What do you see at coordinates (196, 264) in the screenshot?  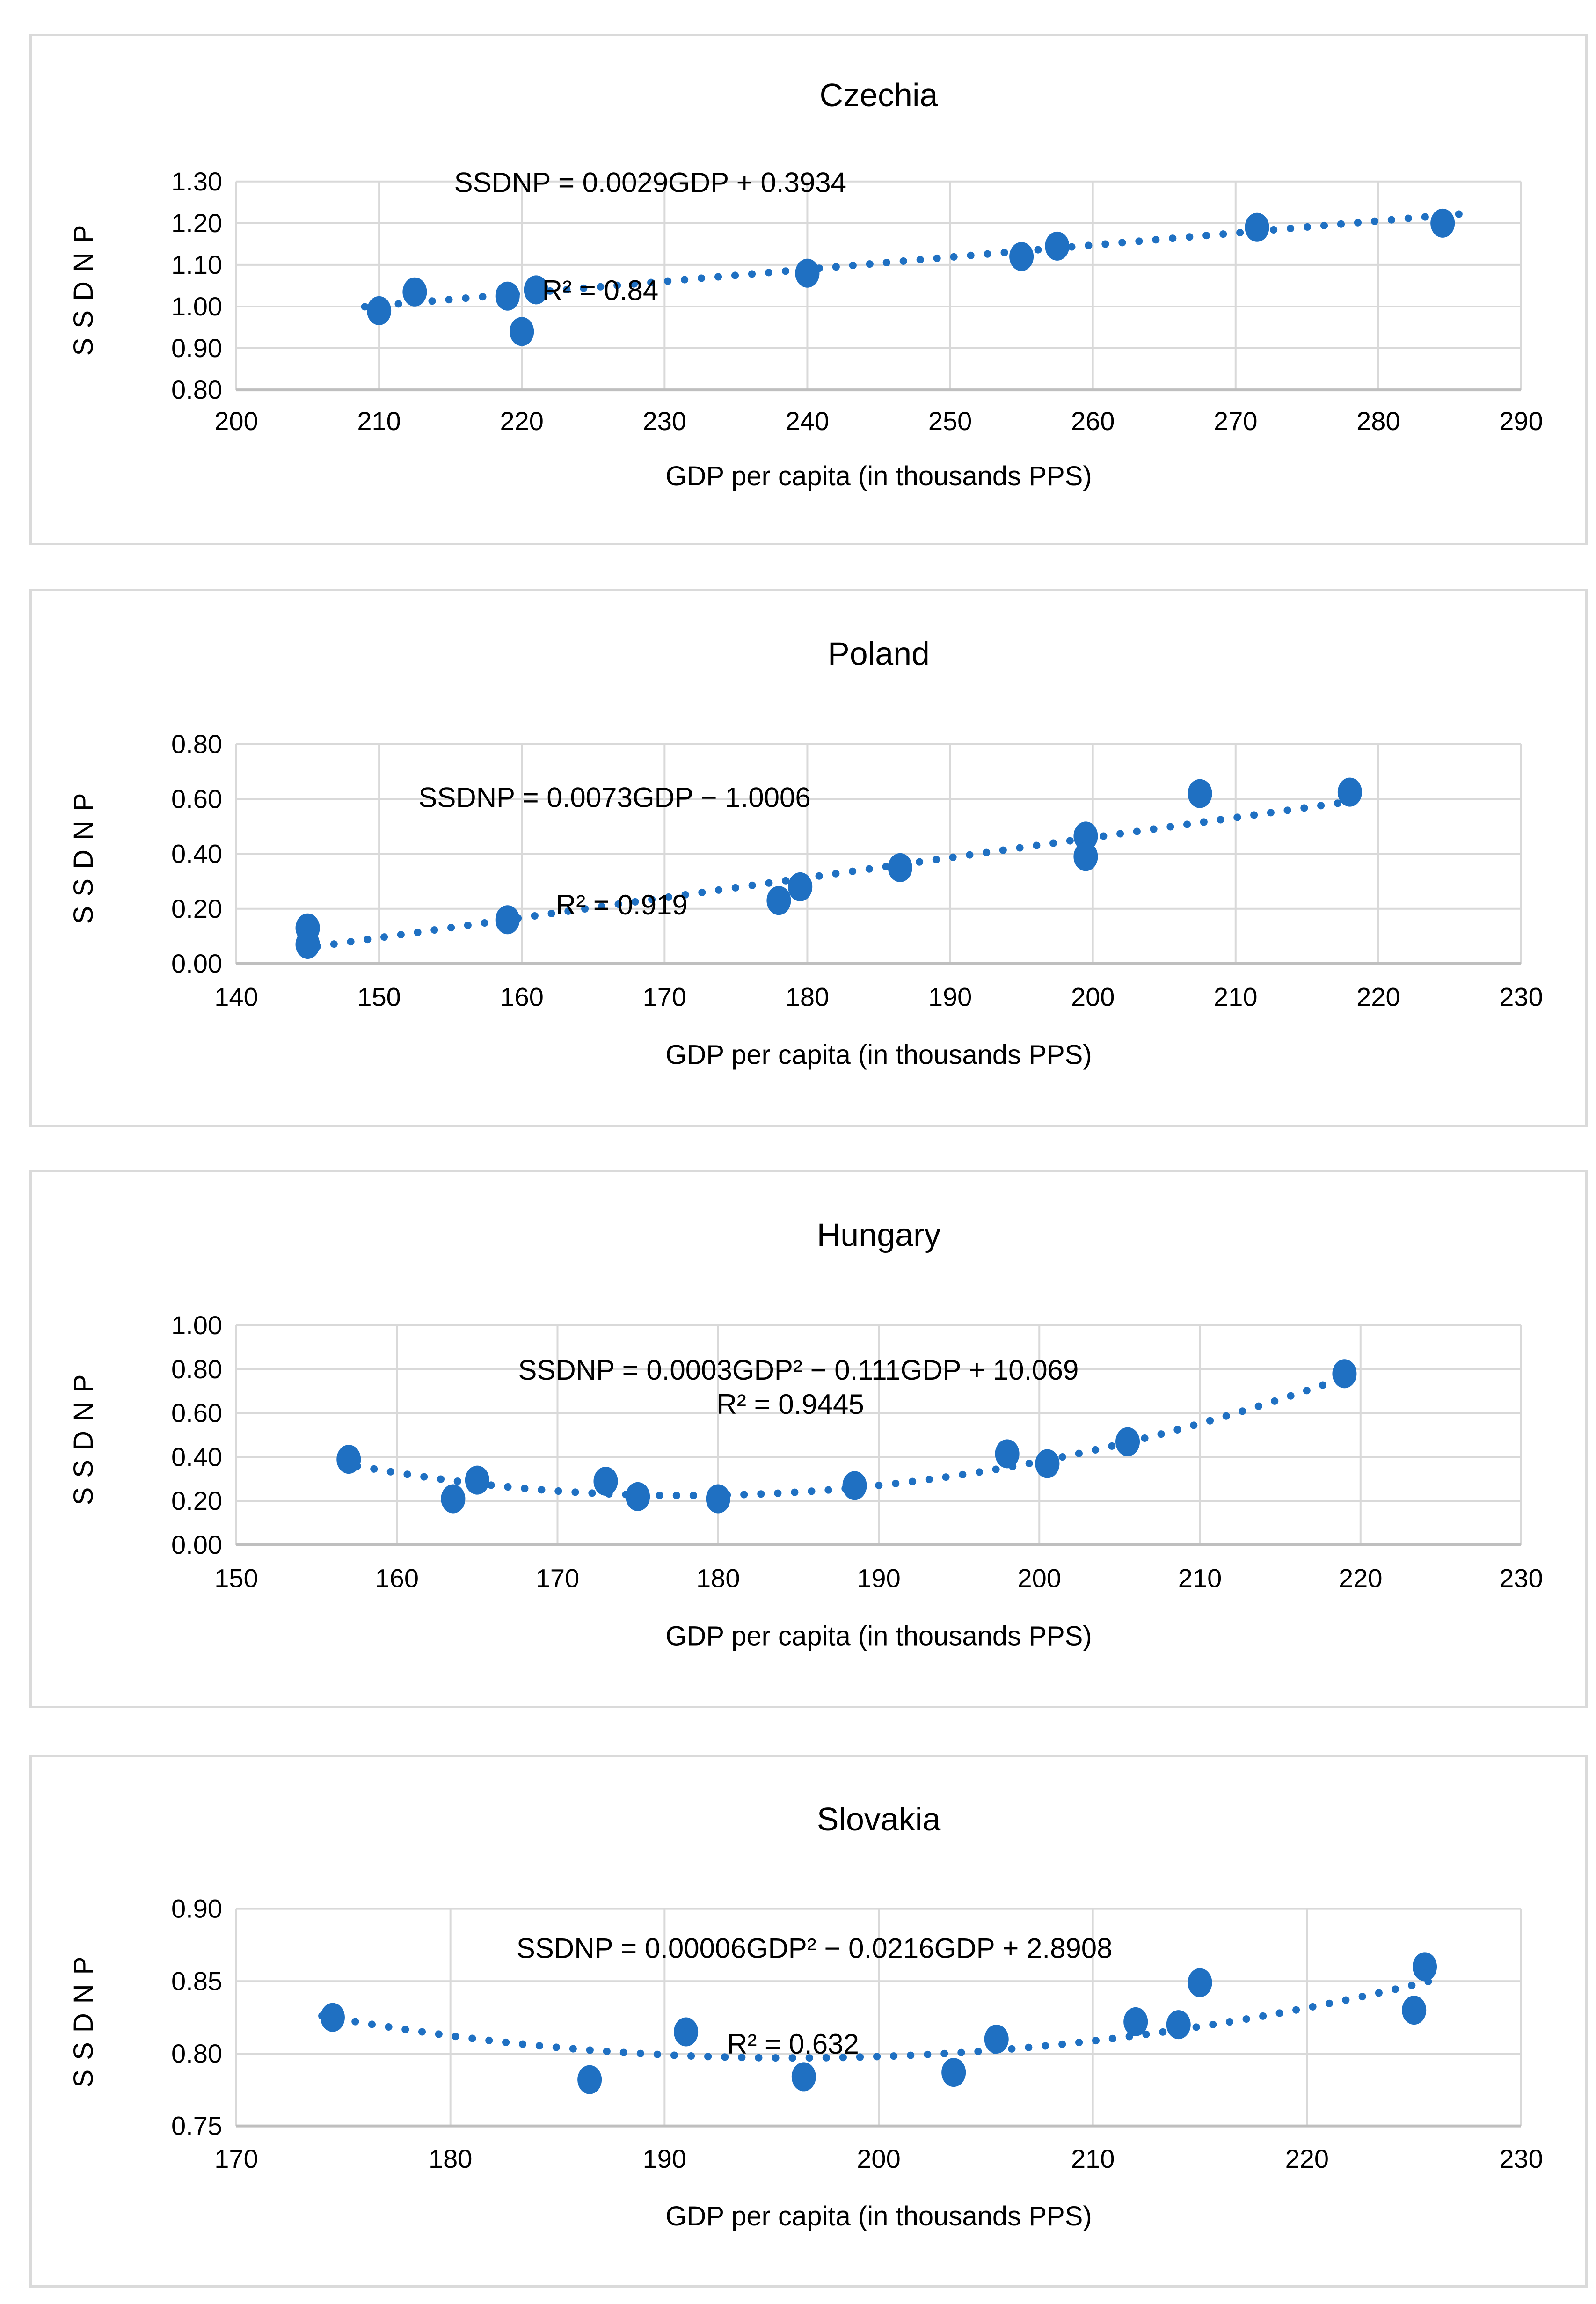 I see `y-tick-label: 1.10` at bounding box center [196, 264].